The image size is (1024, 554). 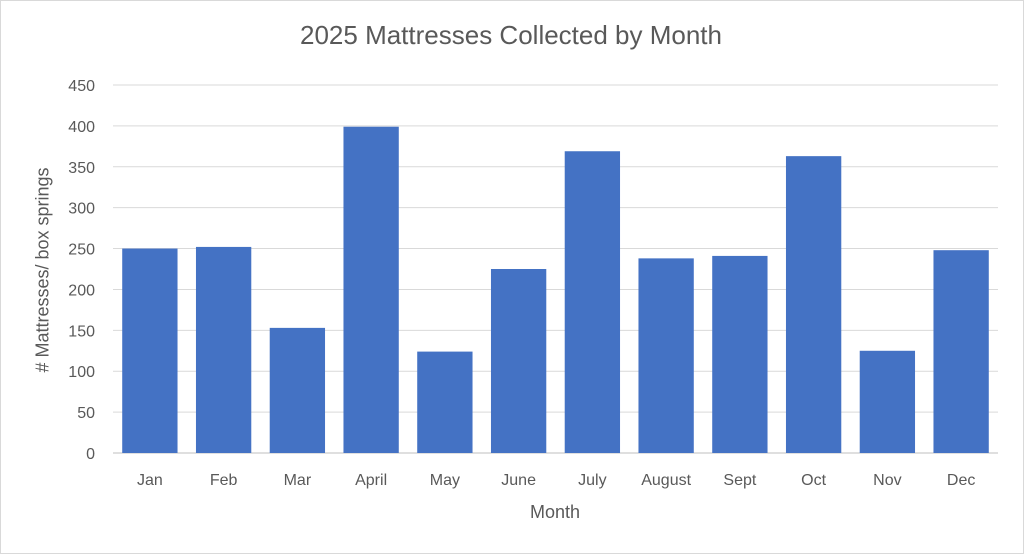 I want to click on x-tick-label: June, so click(x=518, y=480).